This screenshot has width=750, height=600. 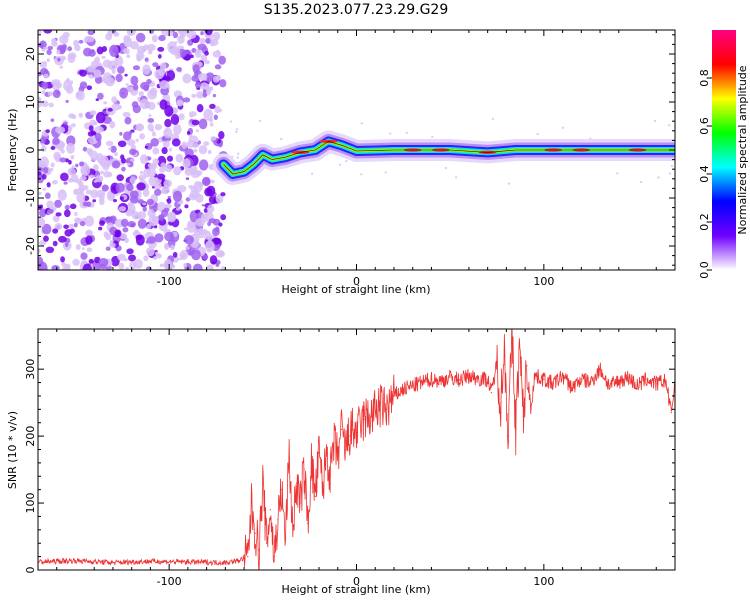 What do you see at coordinates (356, 281) in the screenshot?
I see `x-tick-label: 0` at bounding box center [356, 281].